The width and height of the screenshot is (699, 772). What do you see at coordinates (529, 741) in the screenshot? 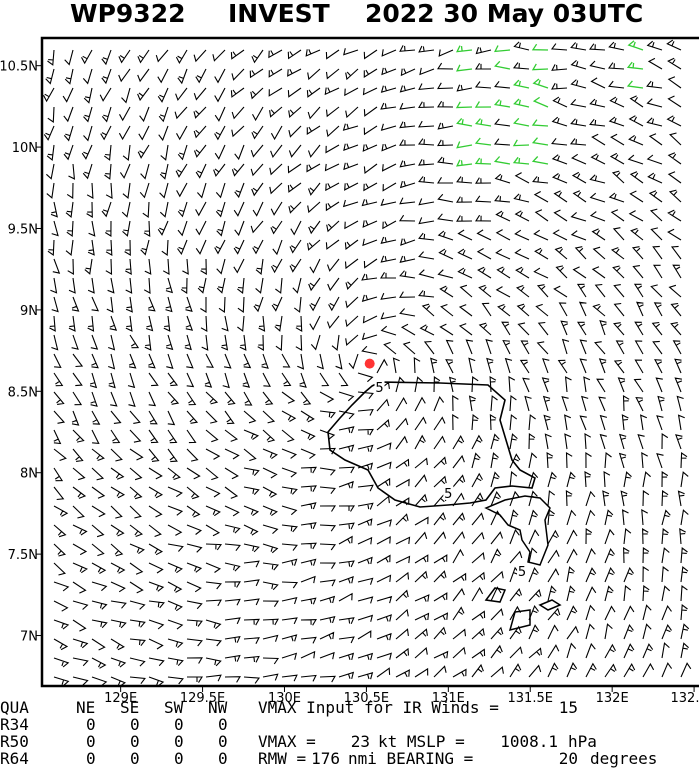
I see `info-mslp: 1008.1` at bounding box center [529, 741].